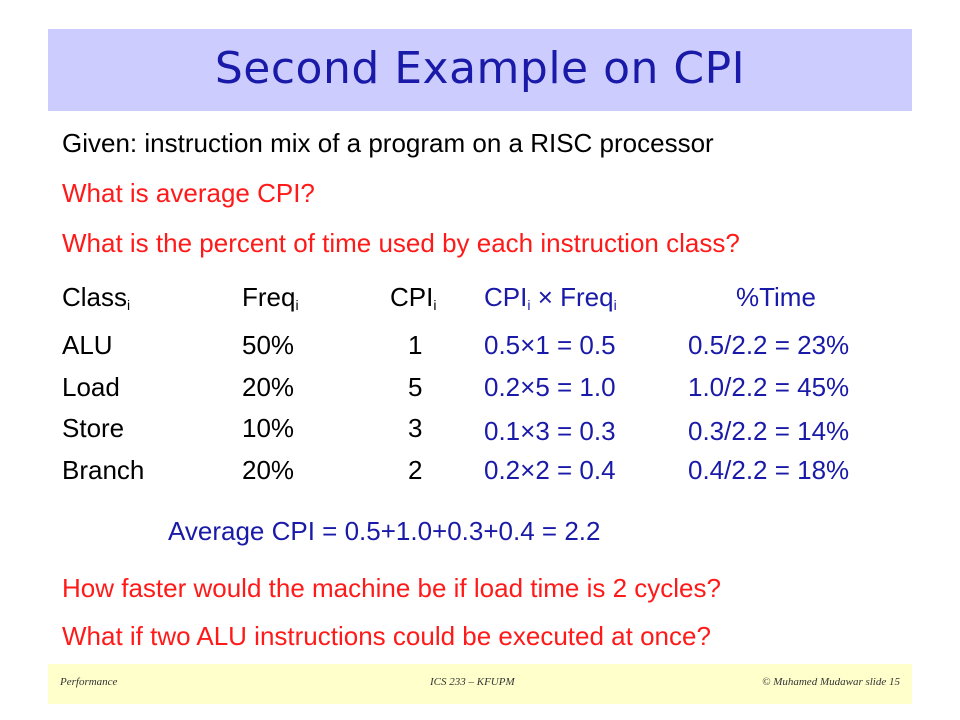 This screenshot has height=720, width=960. Describe the element at coordinates (188, 193) in the screenshot. I see `question-average-cpi: What is average CPI?` at that location.